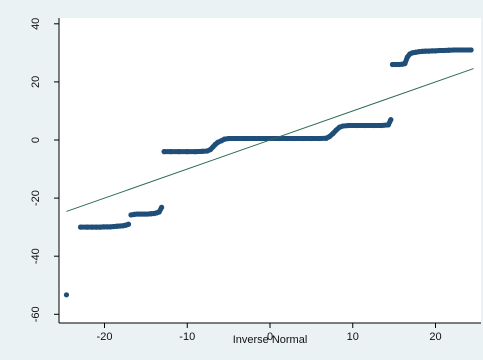 The height and width of the screenshot is (360, 483). I want to click on y-tick-label: -40, so click(36, 256).